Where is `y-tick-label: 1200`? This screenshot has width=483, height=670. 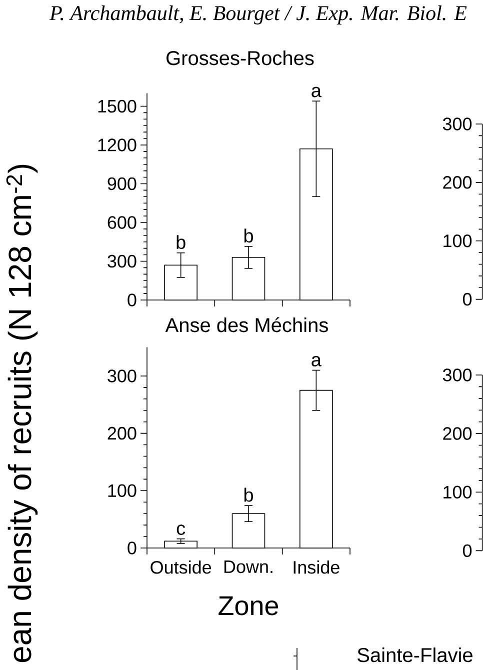
y-tick-label: 1200 is located at coordinates (117, 145).